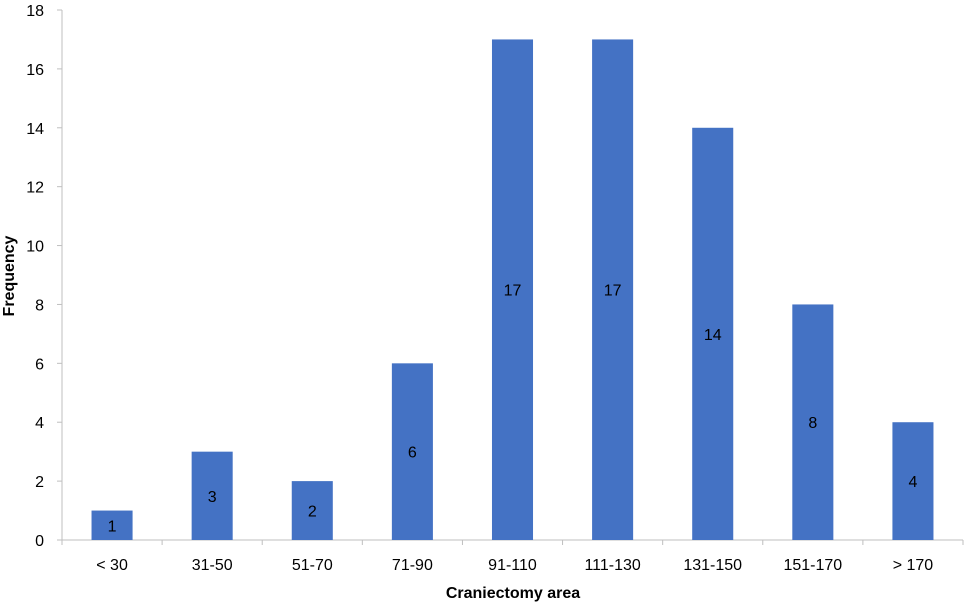 The height and width of the screenshot is (611, 967). What do you see at coordinates (712, 565) in the screenshot?
I see `x-tick-label: 131-150` at bounding box center [712, 565].